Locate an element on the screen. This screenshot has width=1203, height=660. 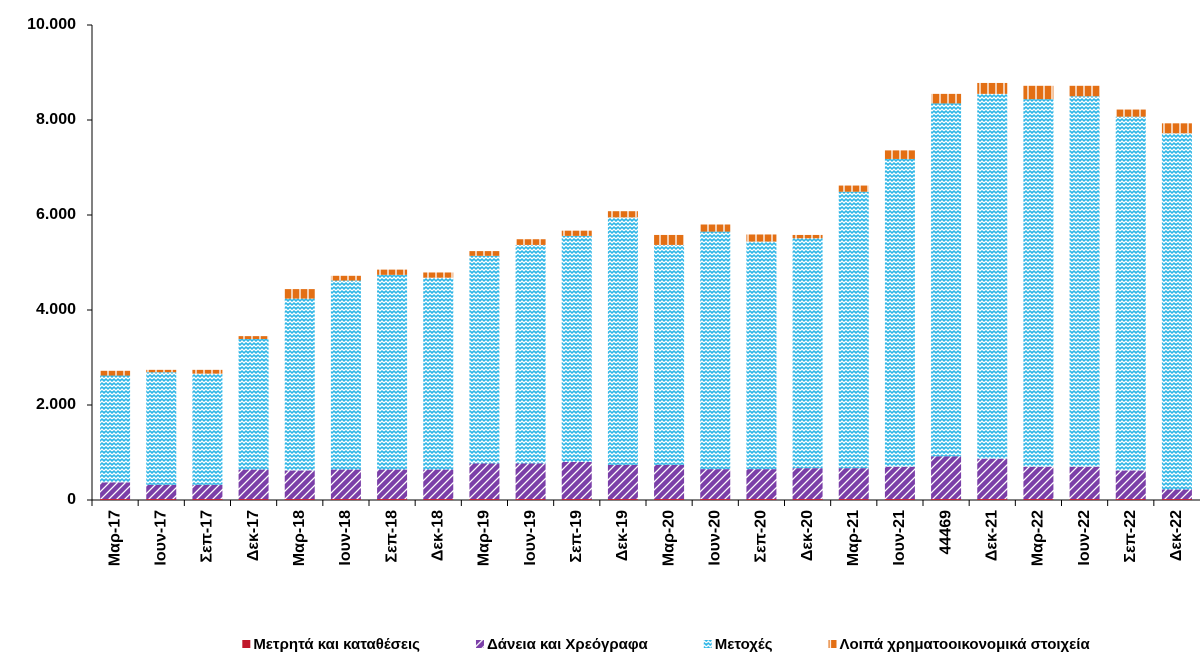
x-tick-label: Δεκ-19 is located at coordinates (622, 535).